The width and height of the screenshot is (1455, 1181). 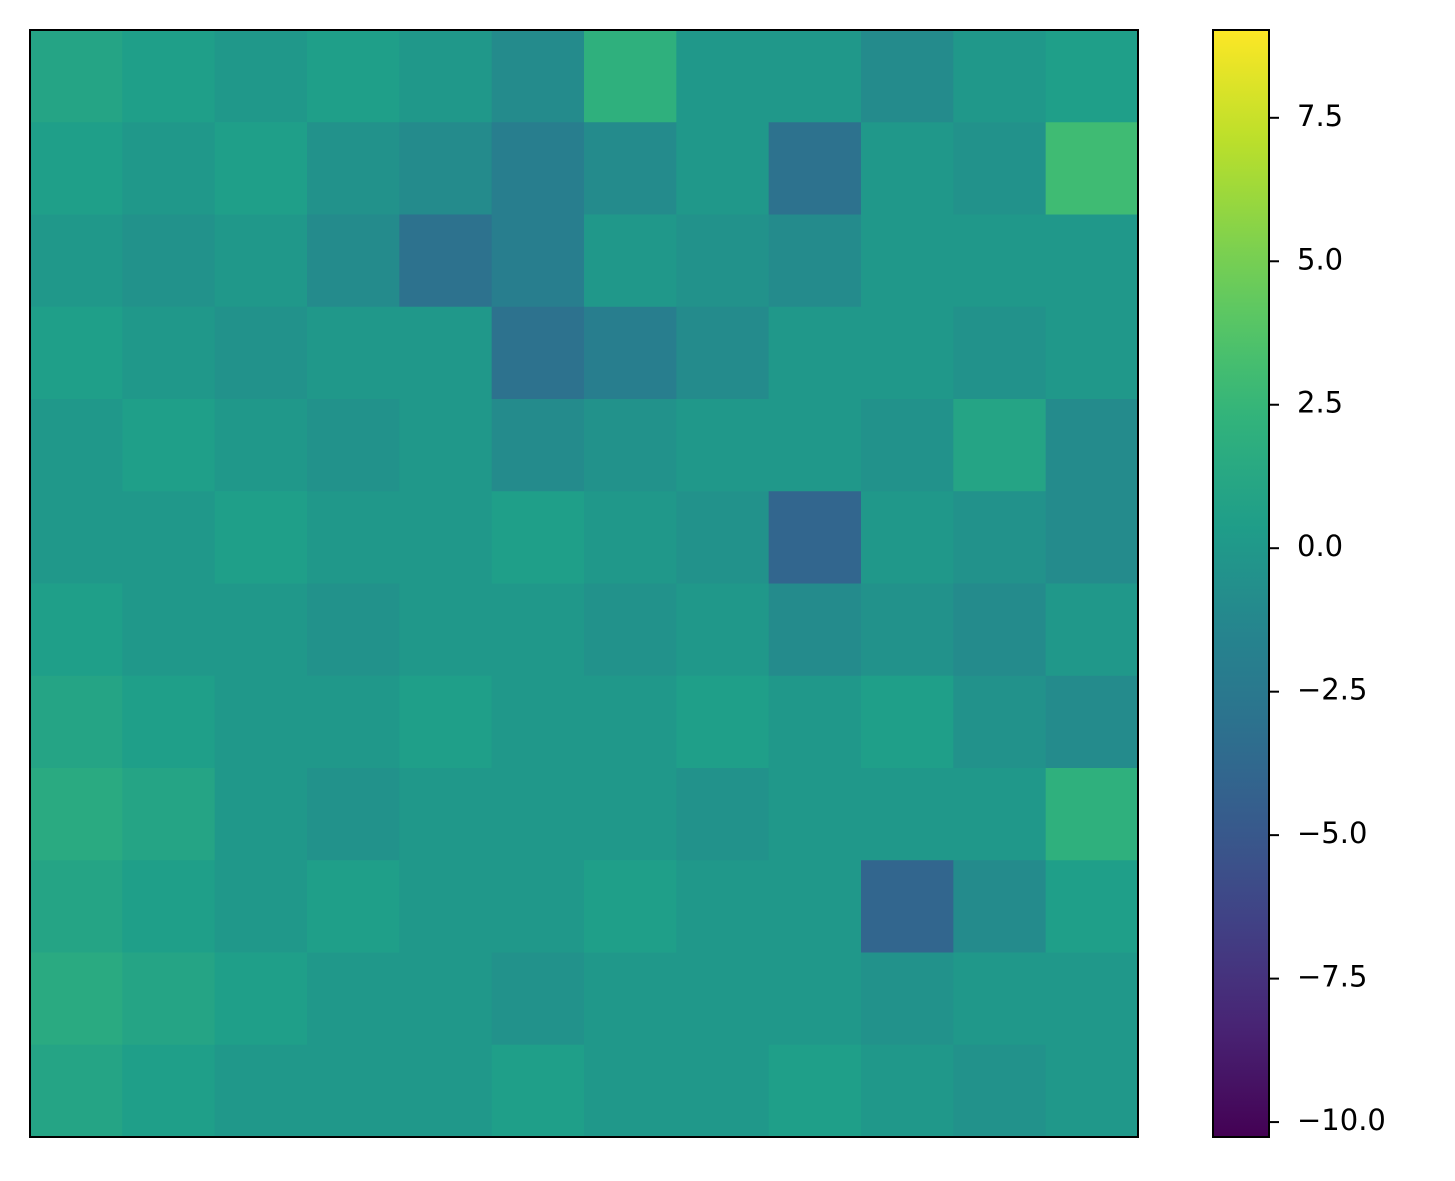 I want to click on colorbar-tick-label: 2.5, so click(x=1320, y=403).